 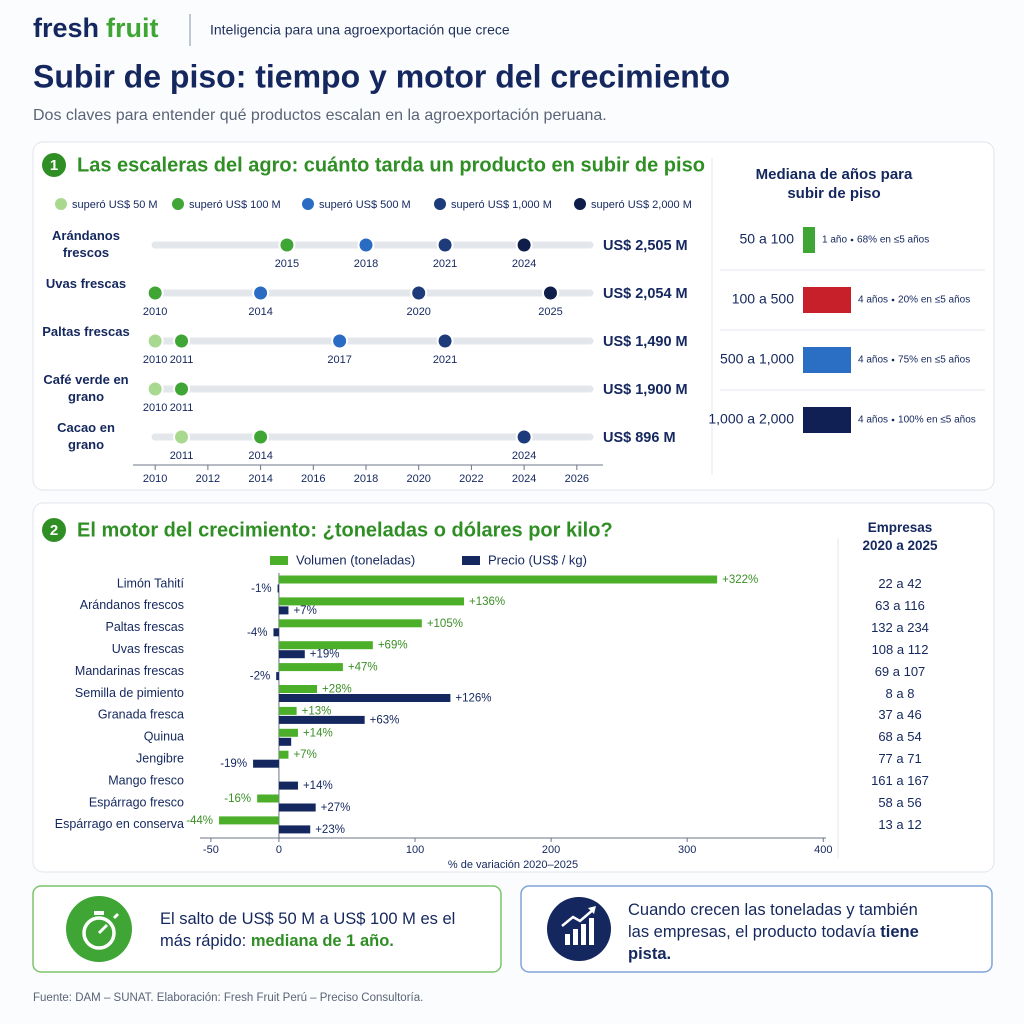 I want to click on row-label: Arándanos frescos, so click(x=86, y=244).